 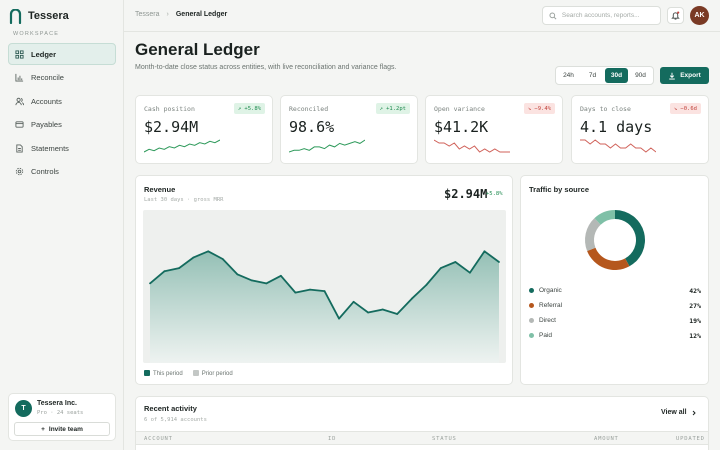 What do you see at coordinates (65, 429) in the screenshot?
I see `invite-label: Invite team` at bounding box center [65, 429].